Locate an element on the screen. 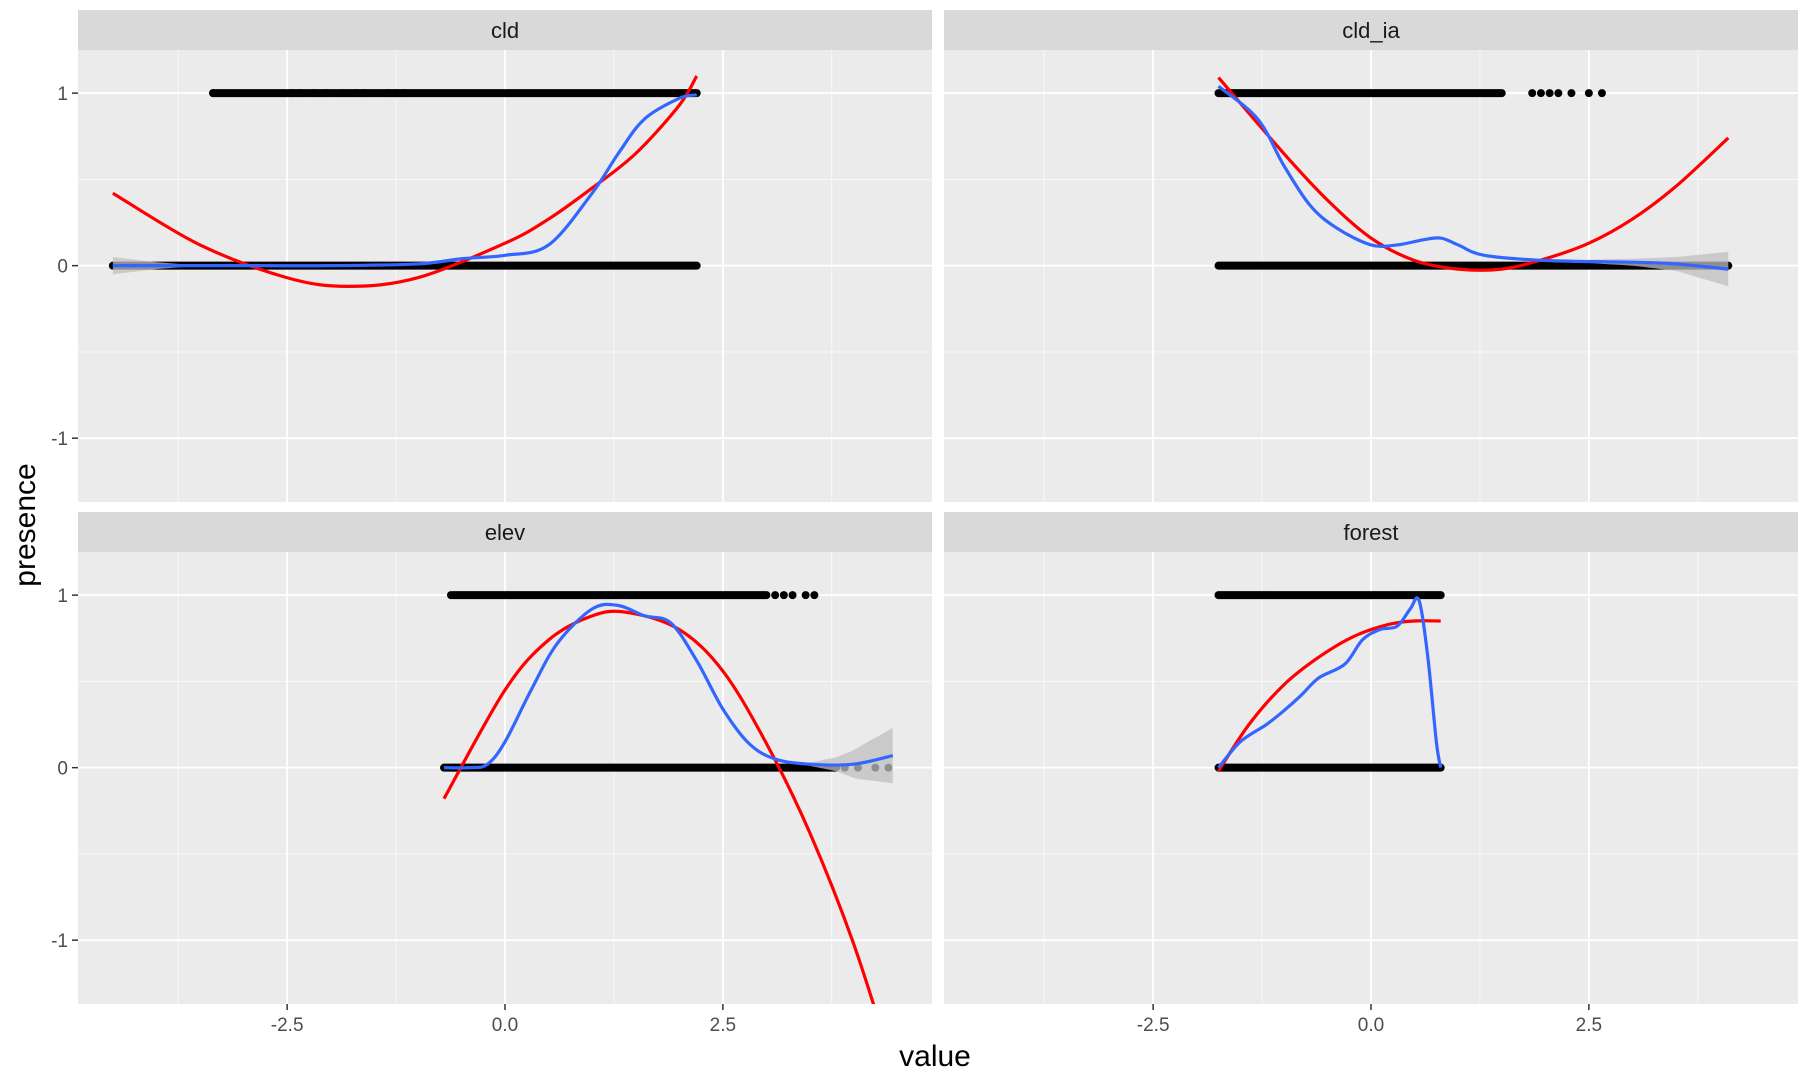 The height and width of the screenshot is (1080, 1800). facet-label: cld is located at coordinates (505, 30).